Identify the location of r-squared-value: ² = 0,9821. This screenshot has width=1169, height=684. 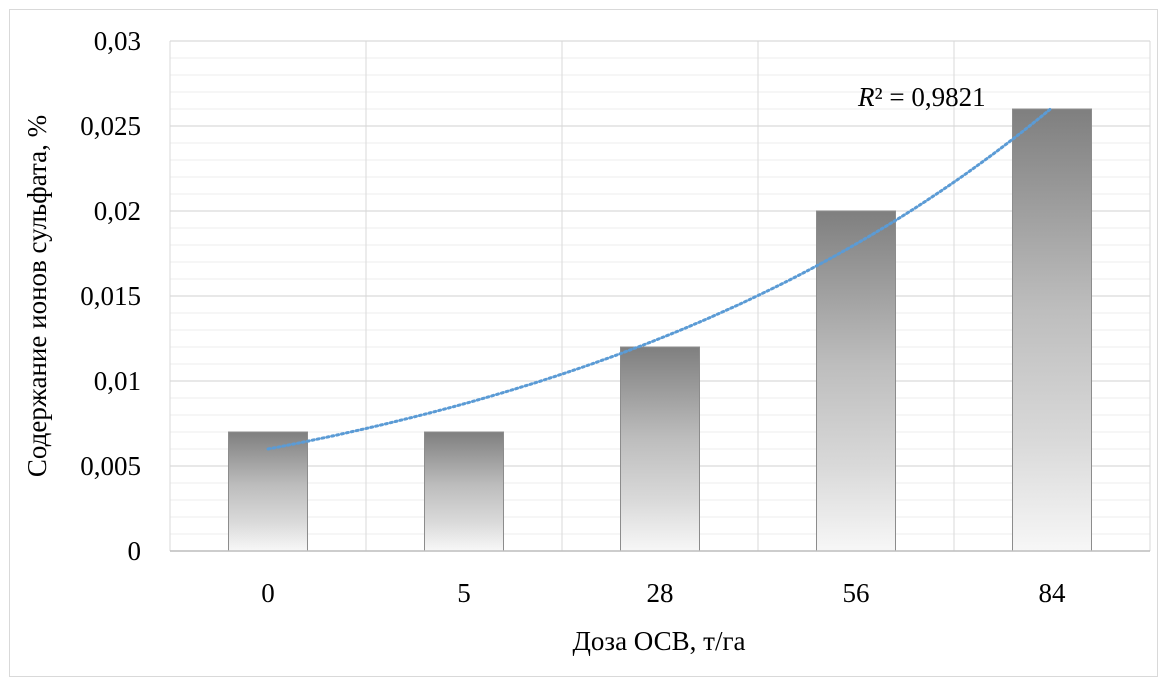
(930, 97).